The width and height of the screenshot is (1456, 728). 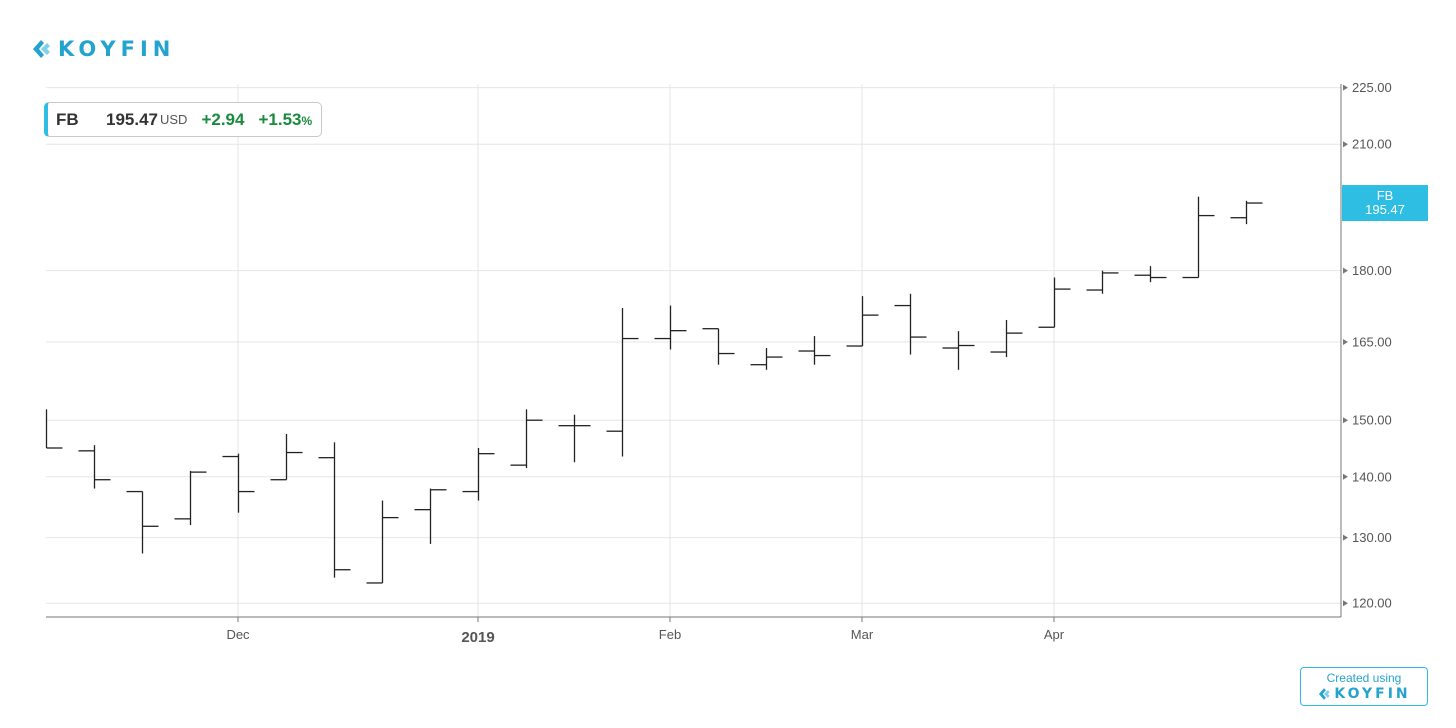 What do you see at coordinates (223, 119) in the screenshot?
I see `quote-change: +2.94` at bounding box center [223, 119].